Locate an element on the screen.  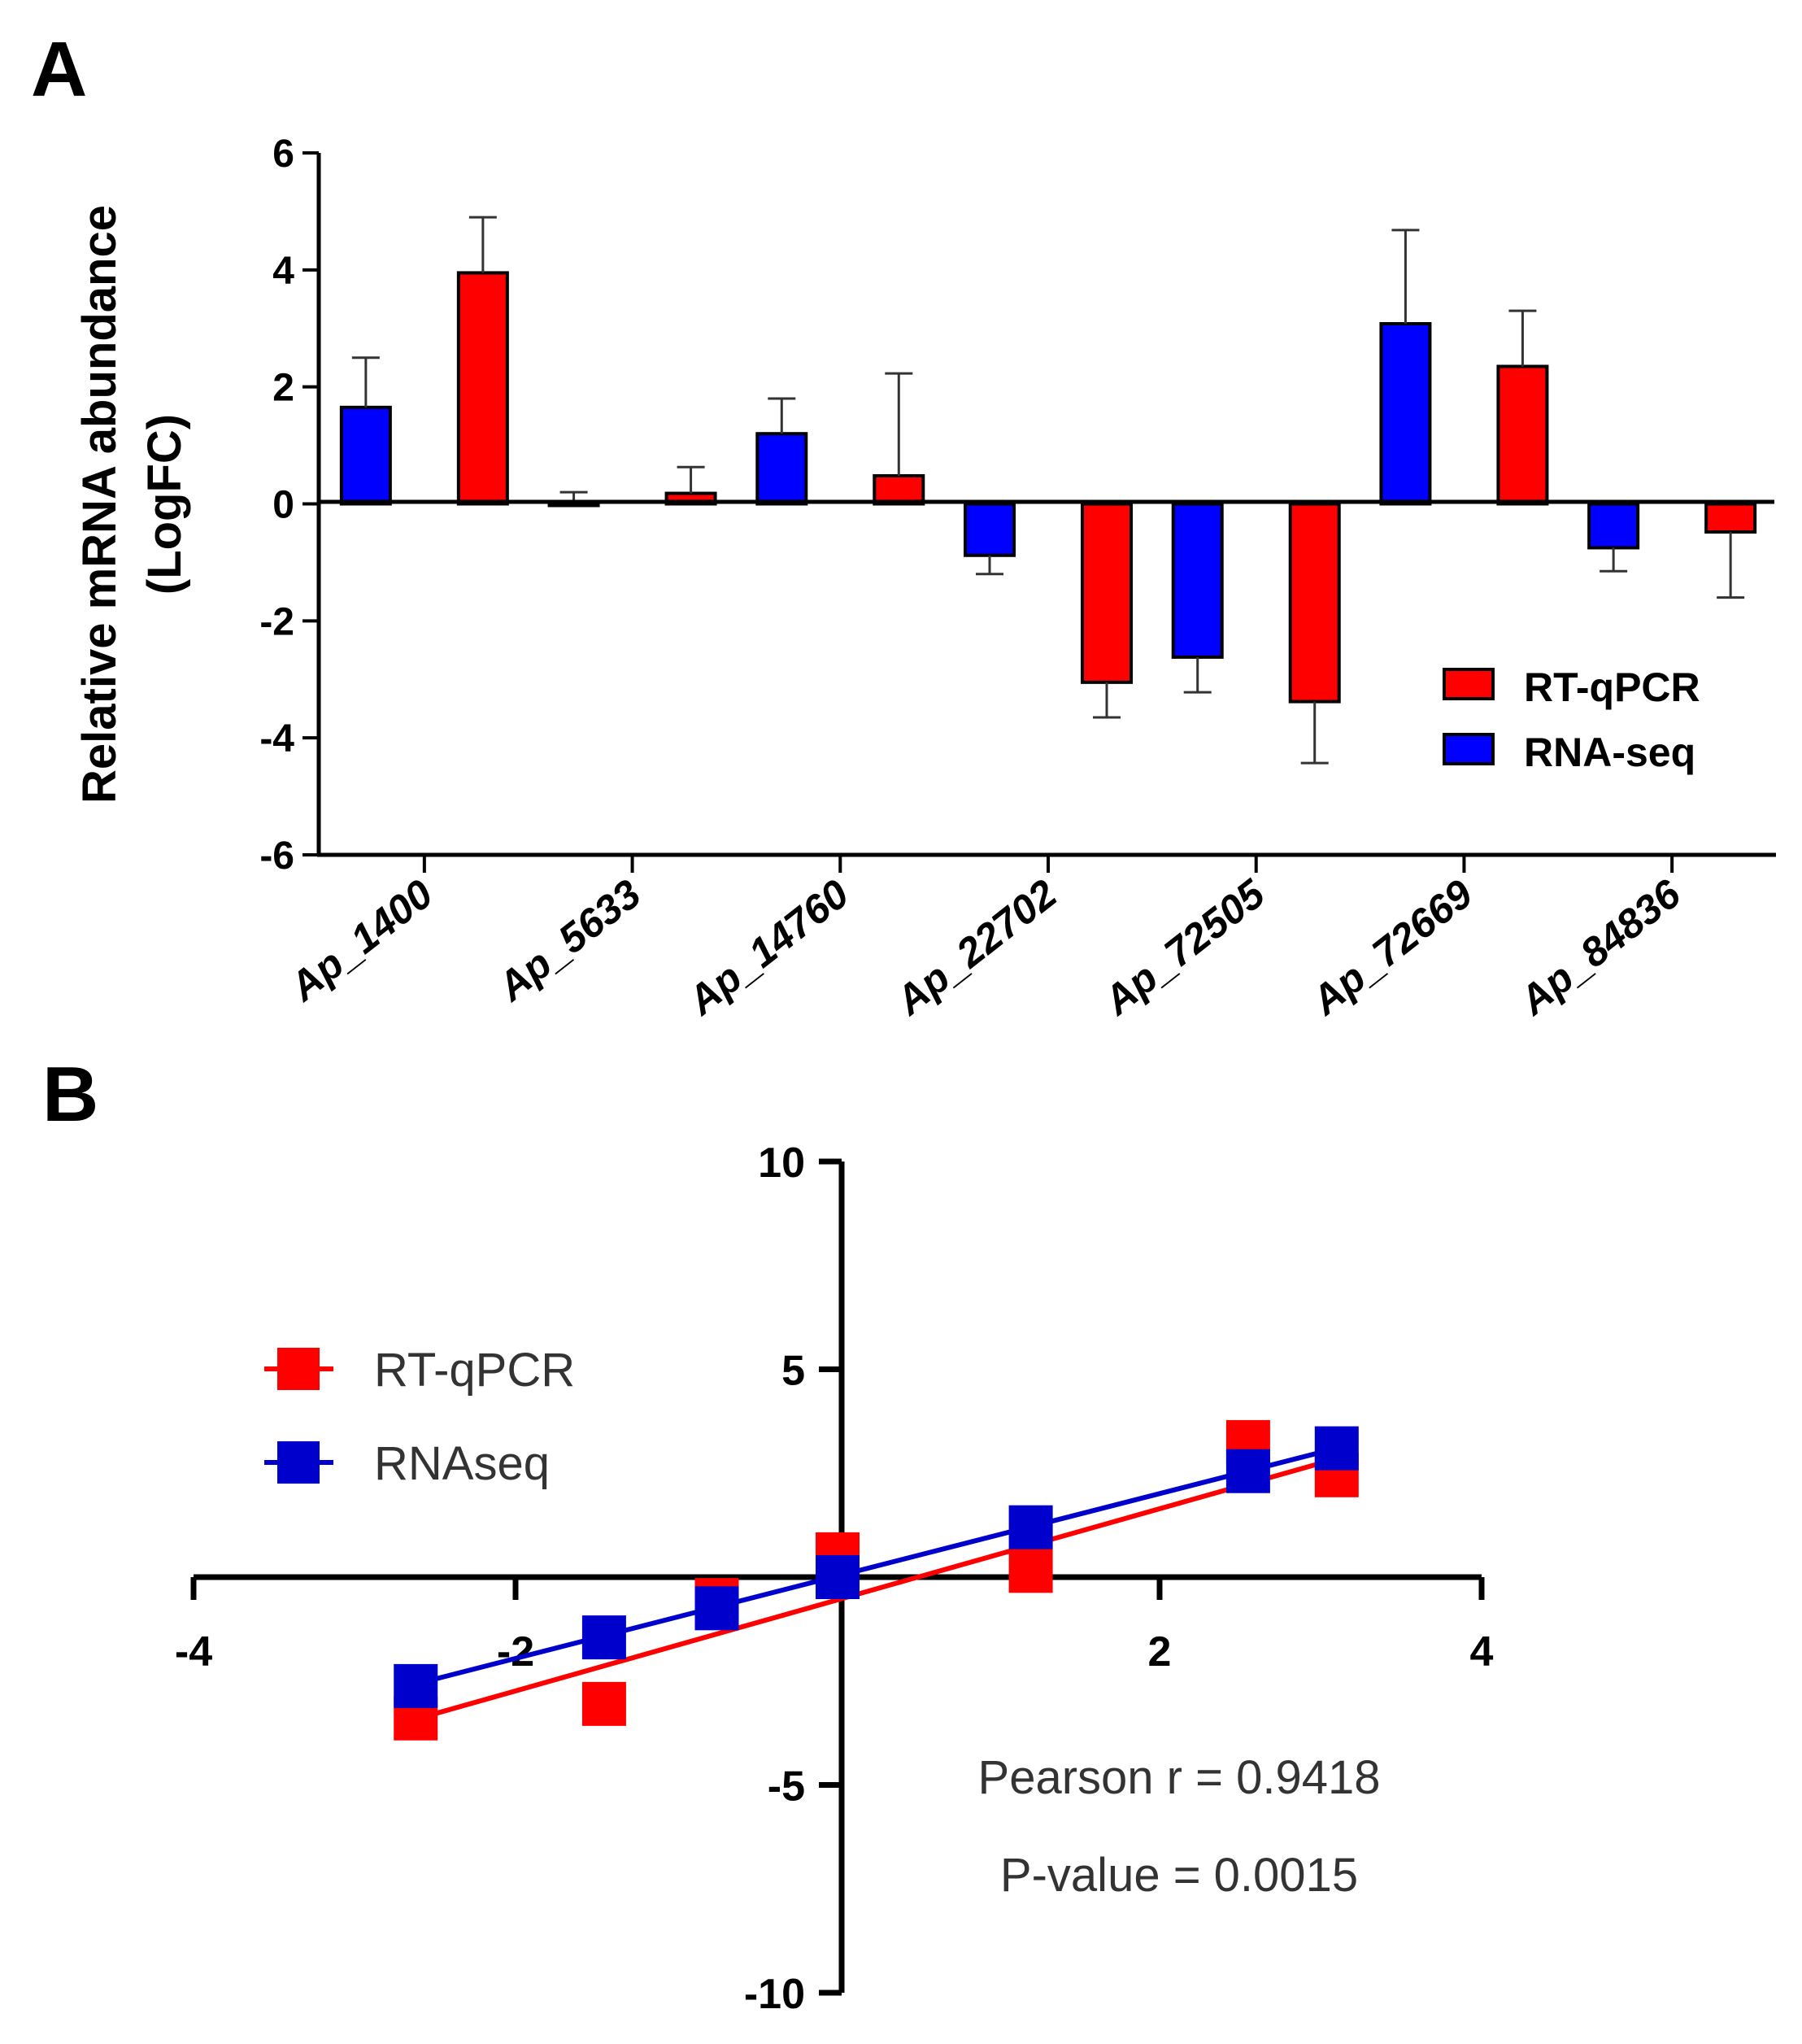
legend-marker-rt-qpcr is located at coordinates (298, 1369).